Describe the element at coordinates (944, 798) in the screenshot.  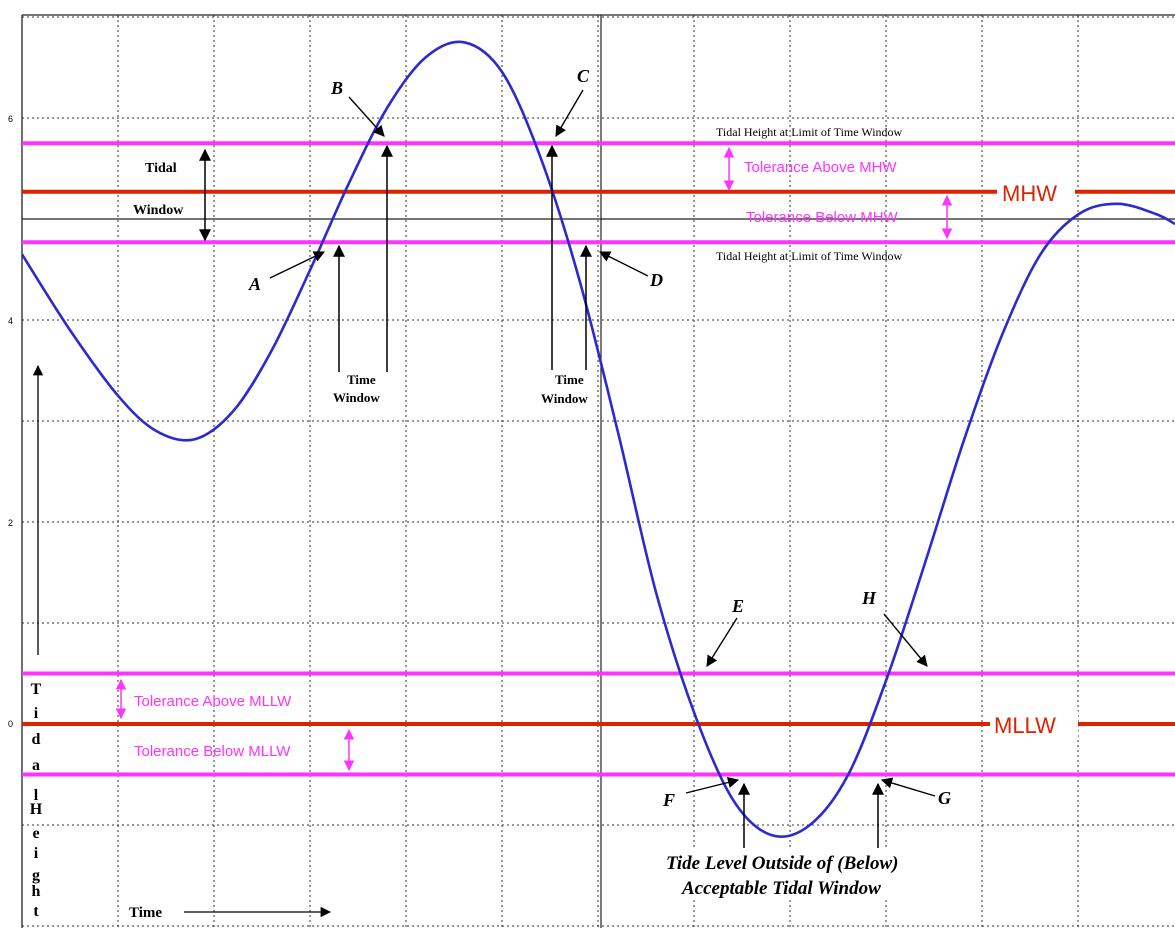
I see `point-label-g: G` at that location.